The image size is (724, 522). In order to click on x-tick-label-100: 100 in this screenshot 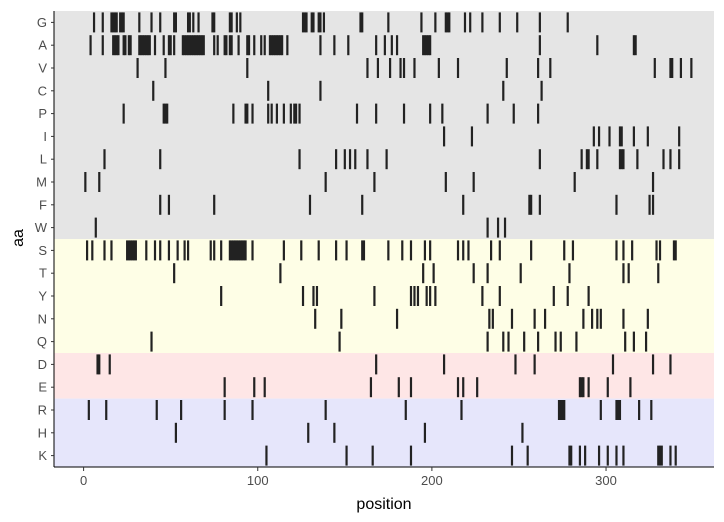, I will do `click(258, 480)`.